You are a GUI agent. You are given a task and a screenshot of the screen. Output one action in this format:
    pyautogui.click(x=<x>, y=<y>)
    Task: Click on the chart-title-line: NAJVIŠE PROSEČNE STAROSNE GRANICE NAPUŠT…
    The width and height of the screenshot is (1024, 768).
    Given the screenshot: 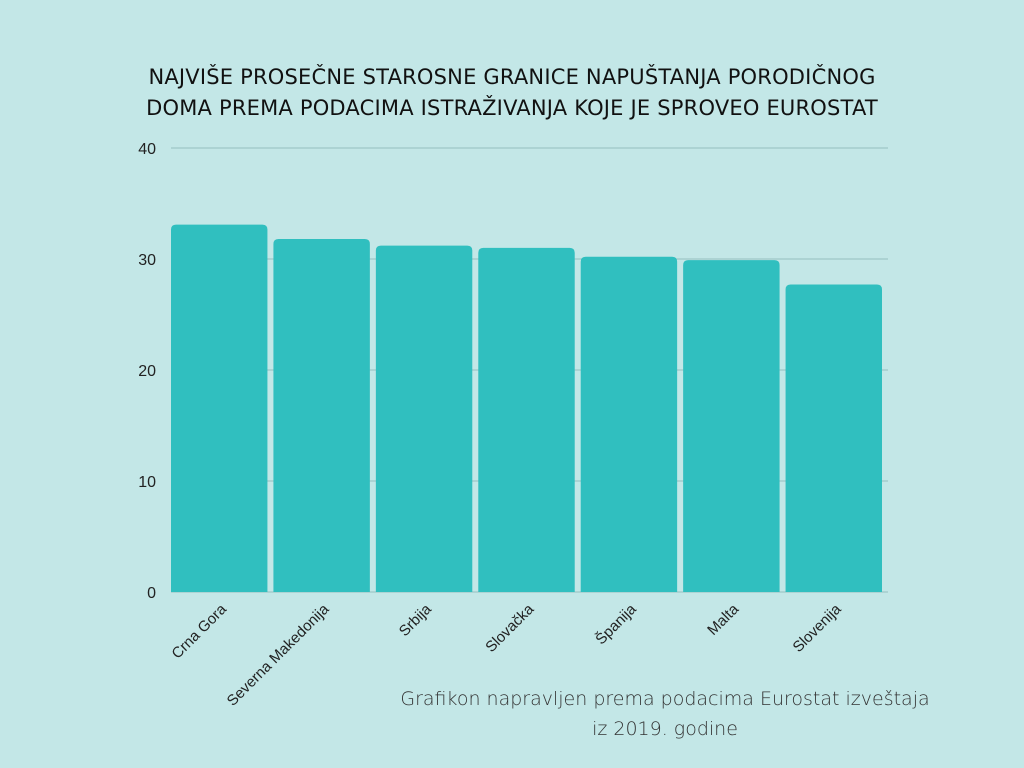 What is the action you would take?
    pyautogui.click(x=512, y=77)
    